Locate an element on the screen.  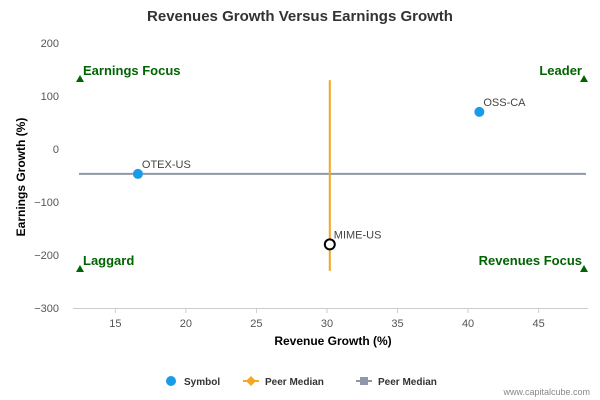
legend-peer-median-label: Peer Median is located at coordinates (294, 382).